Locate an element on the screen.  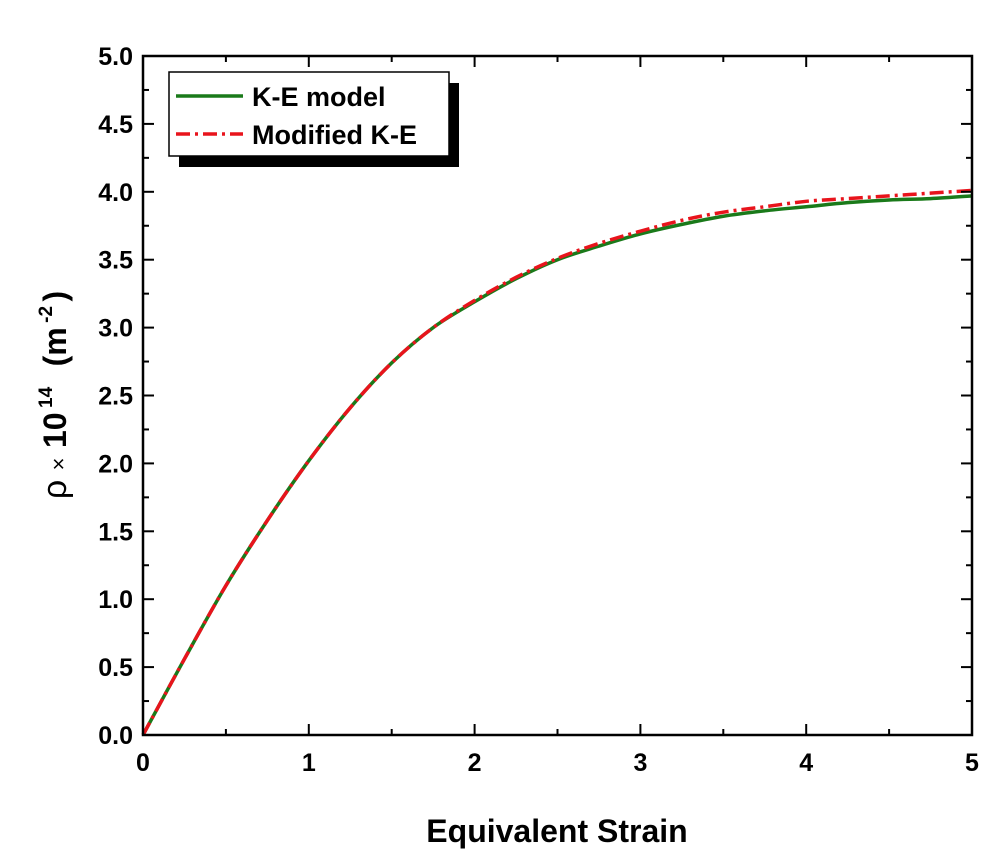
x-tick-label: 2 is located at coordinates (475, 763).